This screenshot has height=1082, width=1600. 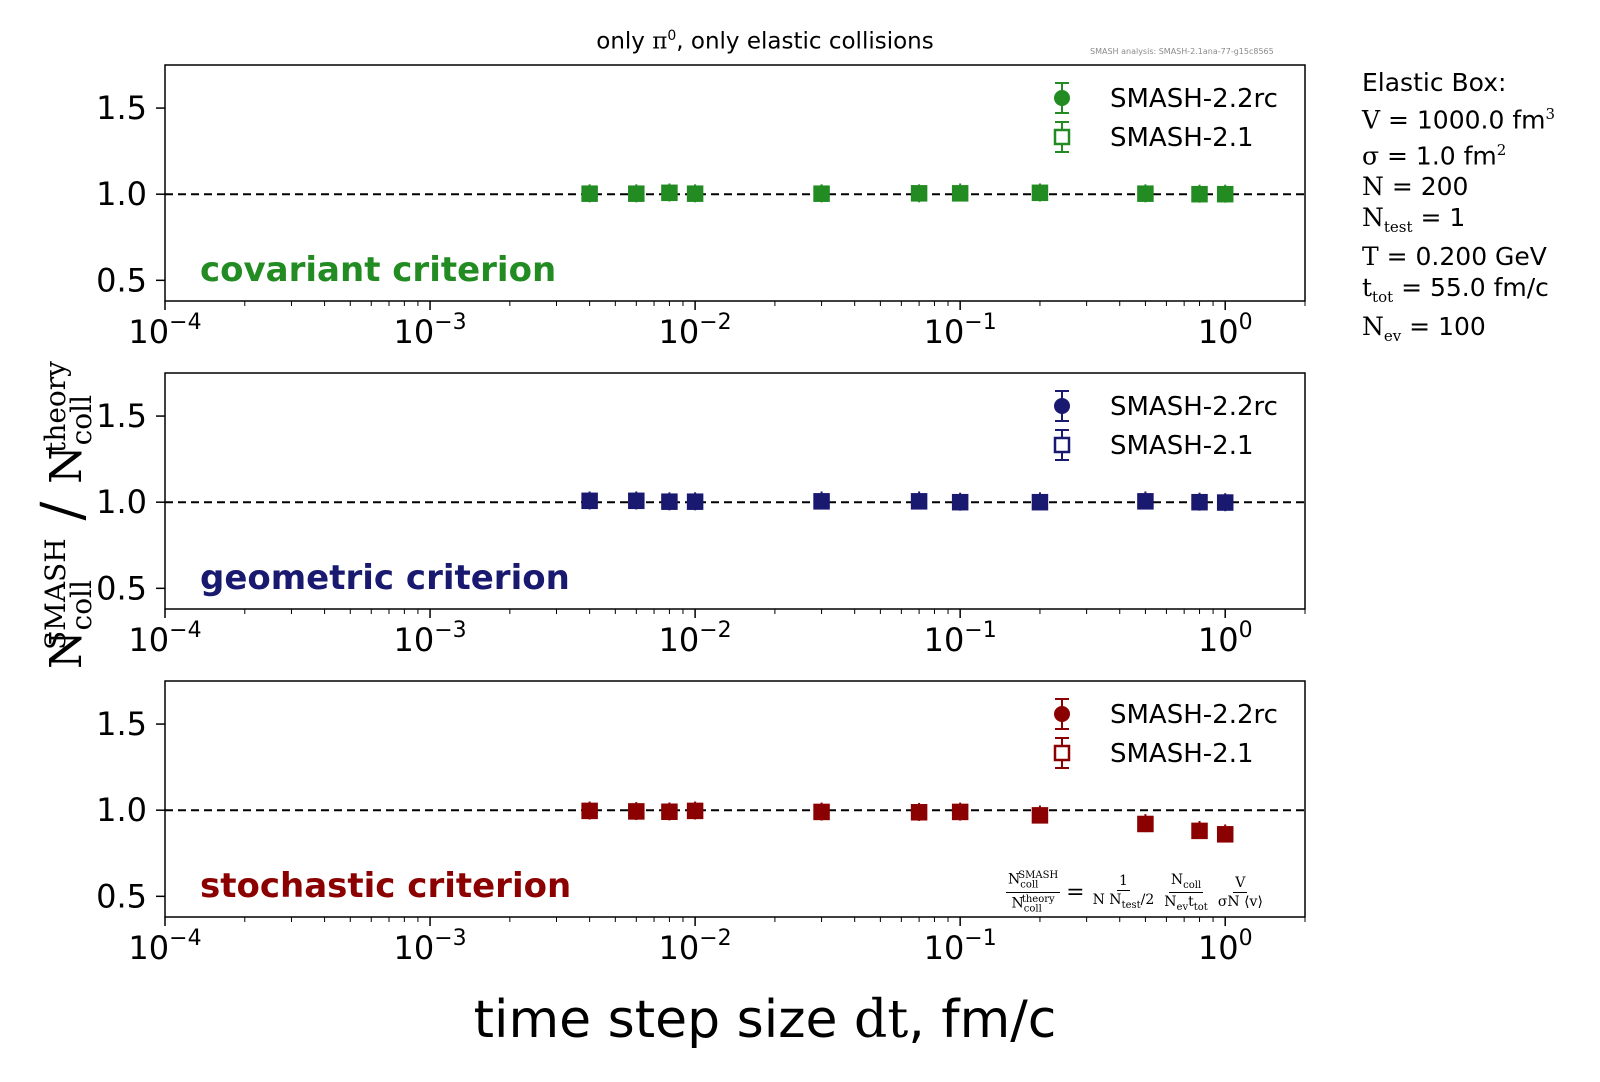 What do you see at coordinates (1240, 892) in the screenshot?
I see `formula-fraction-3: V σN ⟨v⟩` at bounding box center [1240, 892].